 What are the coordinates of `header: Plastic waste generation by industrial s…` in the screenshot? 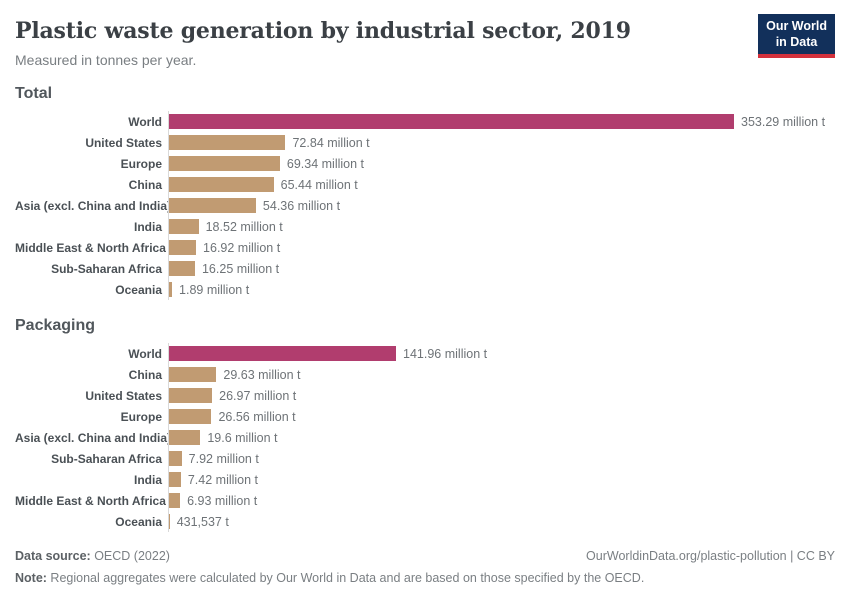 It's located at (425, 41).